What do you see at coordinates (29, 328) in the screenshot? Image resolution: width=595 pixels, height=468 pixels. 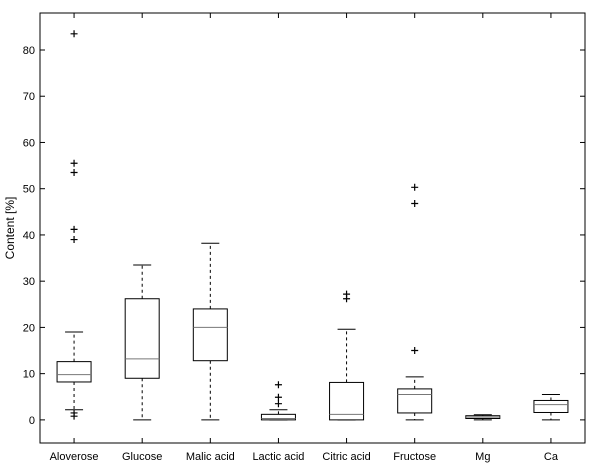 I see `y-tick-label: 20` at bounding box center [29, 328].